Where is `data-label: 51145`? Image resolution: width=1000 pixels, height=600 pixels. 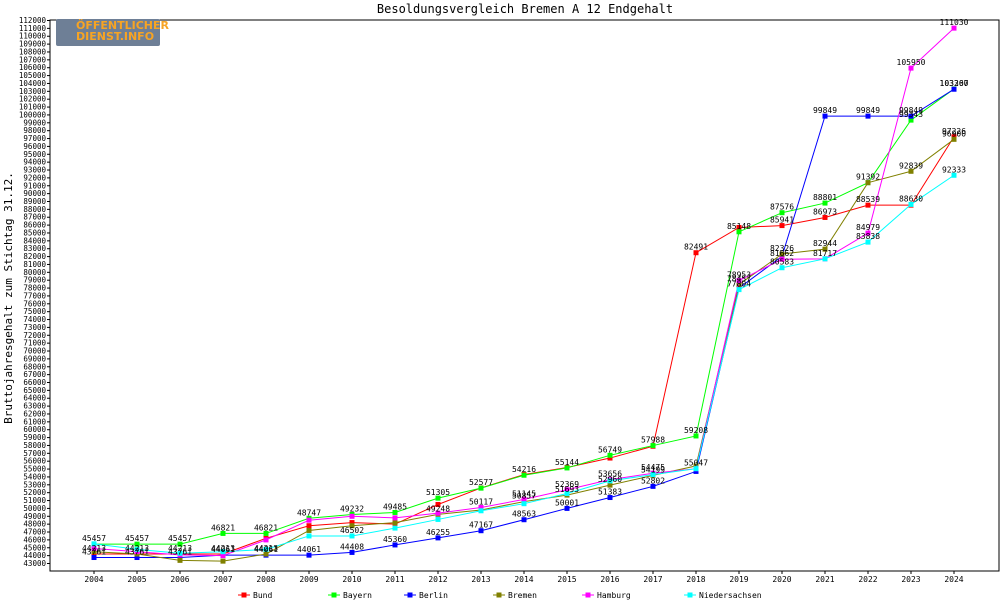
data-label: 51145 is located at coordinates (524, 493).